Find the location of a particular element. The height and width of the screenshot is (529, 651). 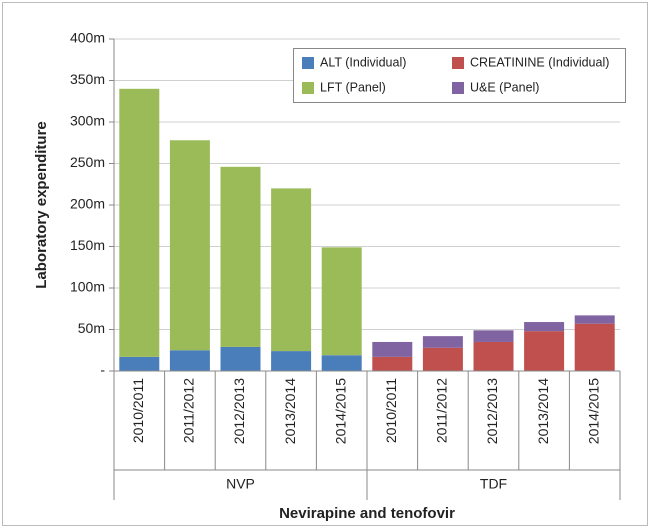

legend-label: U&E (Panel) is located at coordinates (504, 87).